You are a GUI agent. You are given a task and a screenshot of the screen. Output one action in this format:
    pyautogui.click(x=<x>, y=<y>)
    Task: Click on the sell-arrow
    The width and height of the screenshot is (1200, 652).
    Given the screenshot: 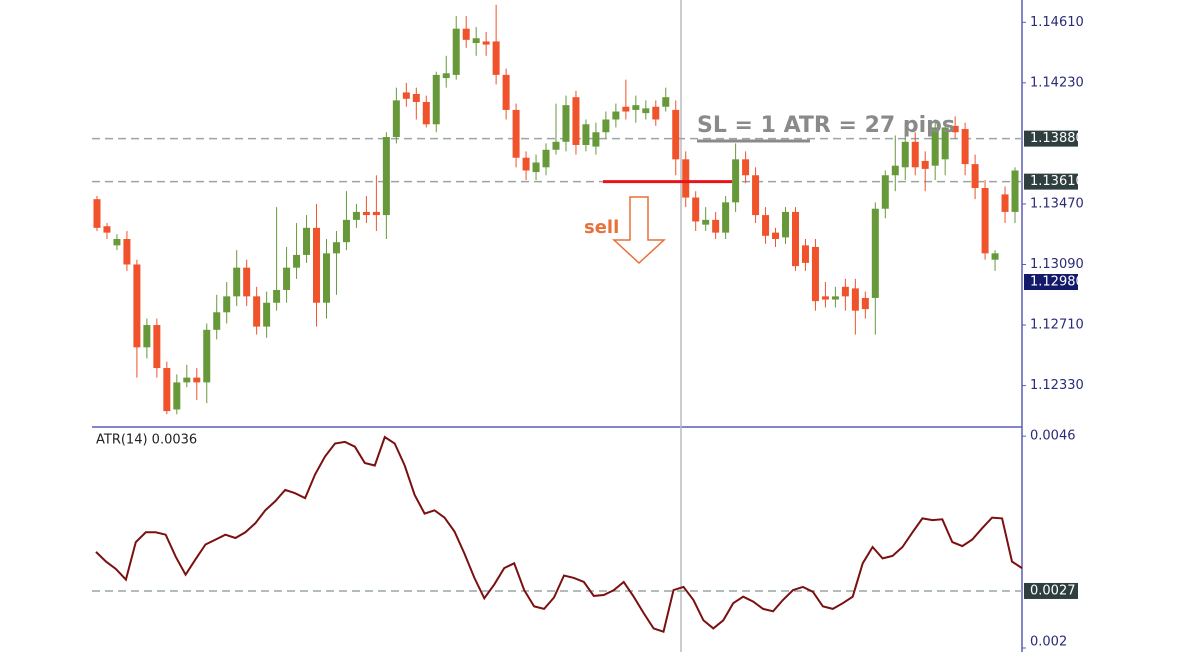 What is the action you would take?
    pyautogui.click(x=639, y=230)
    